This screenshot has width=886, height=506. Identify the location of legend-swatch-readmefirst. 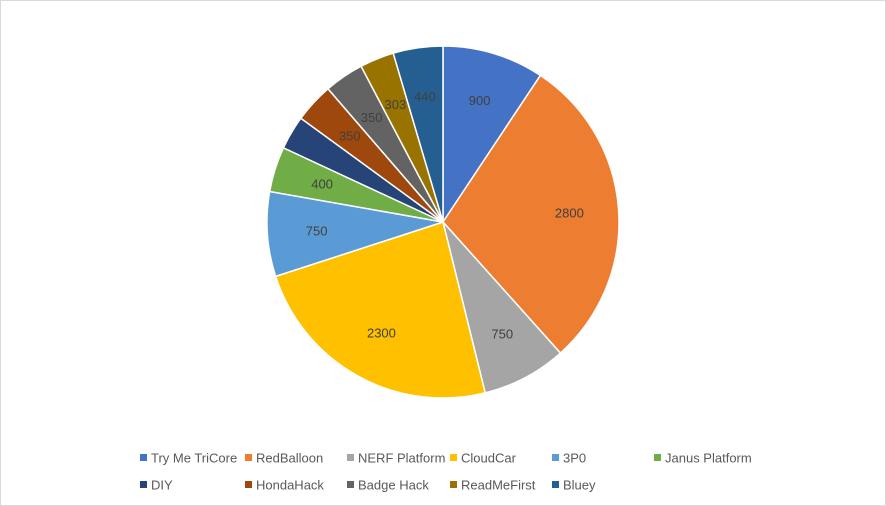
(453, 484).